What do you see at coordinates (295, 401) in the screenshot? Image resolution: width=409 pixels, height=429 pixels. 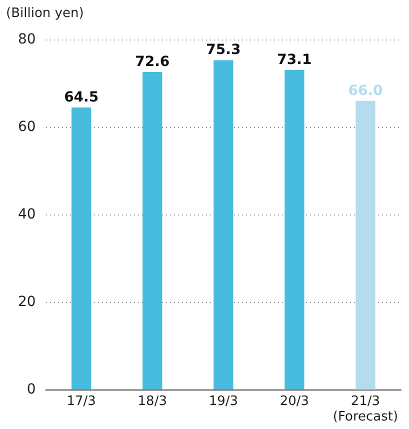 I see `x-tick-label: 20/3` at bounding box center [295, 401].